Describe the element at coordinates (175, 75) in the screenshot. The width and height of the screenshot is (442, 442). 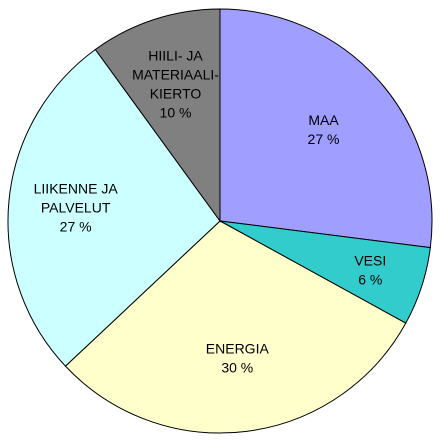
I see `pie-slice-label-line: MATERIAALI-` at that location.